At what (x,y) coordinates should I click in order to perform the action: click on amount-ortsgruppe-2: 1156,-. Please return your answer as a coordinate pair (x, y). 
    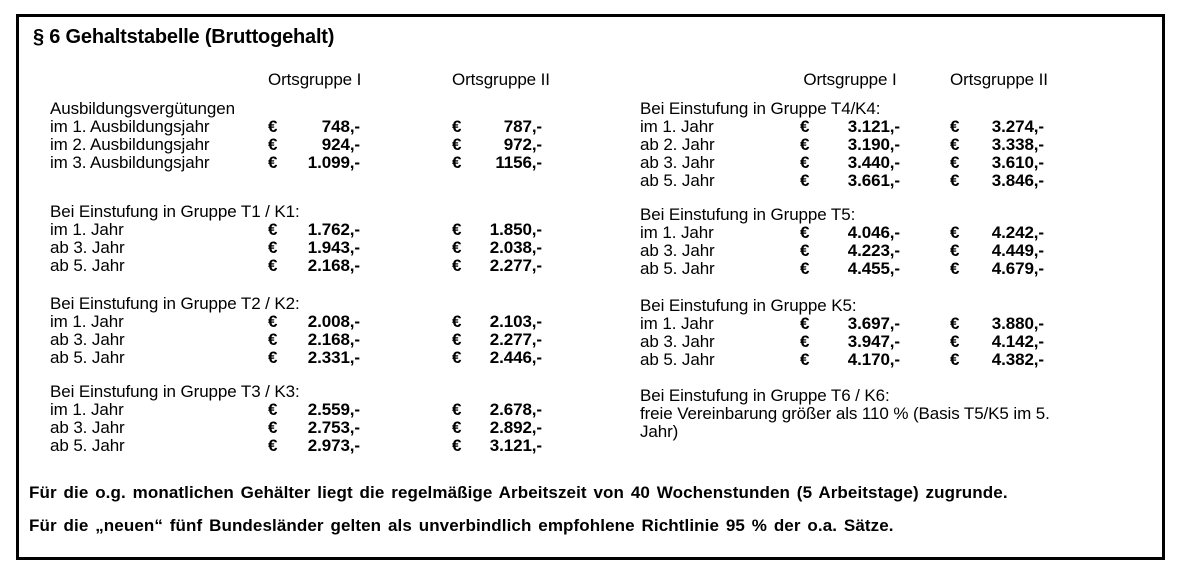
    Looking at the image, I should click on (518, 162).